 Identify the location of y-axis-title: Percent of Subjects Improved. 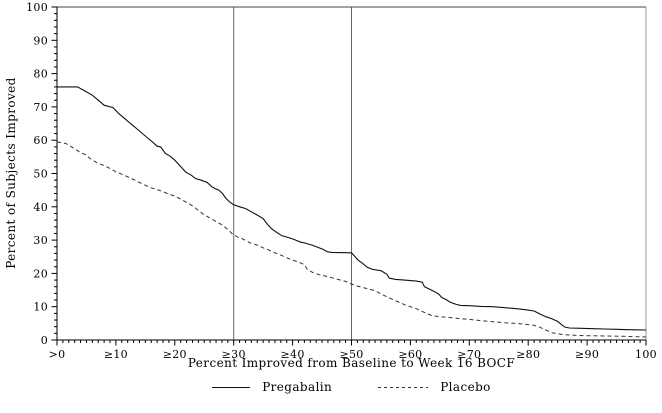
(11, 173).